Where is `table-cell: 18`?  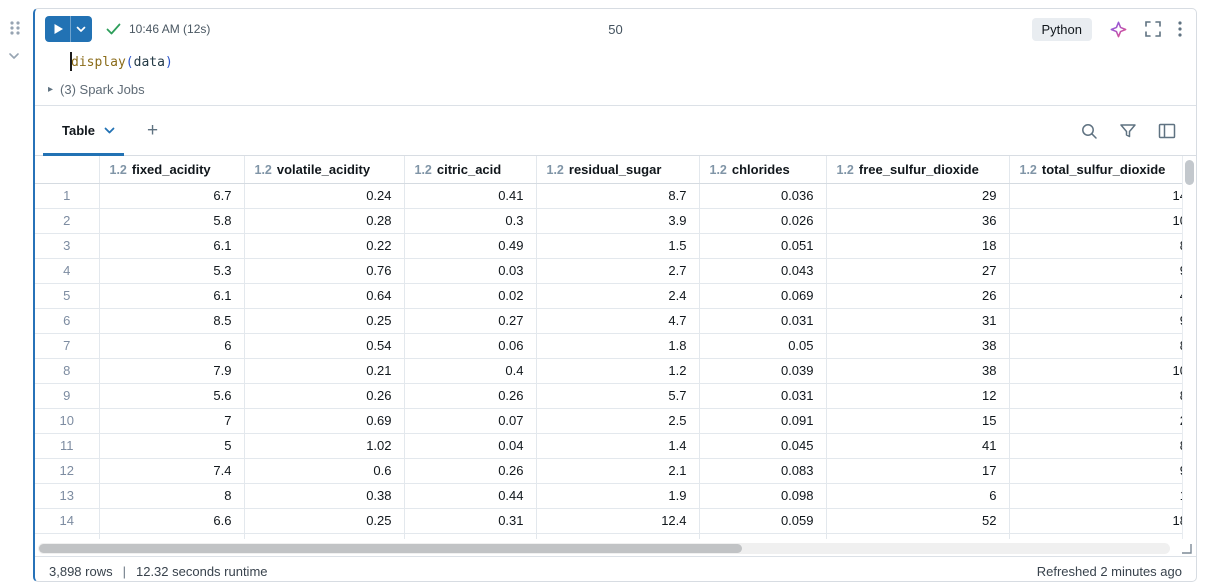
table-cell: 18 is located at coordinates (918, 246).